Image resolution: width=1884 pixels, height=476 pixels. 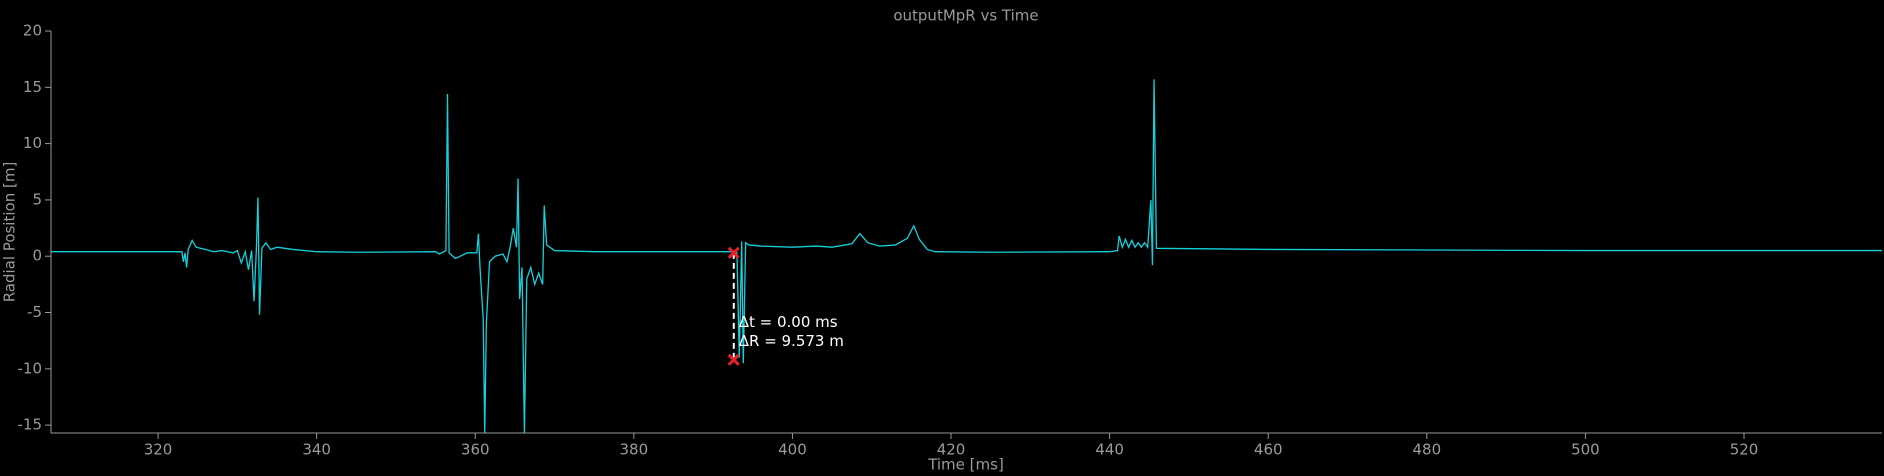 What do you see at coordinates (1427, 450) in the screenshot?
I see `x-tick-label: 480` at bounding box center [1427, 450].